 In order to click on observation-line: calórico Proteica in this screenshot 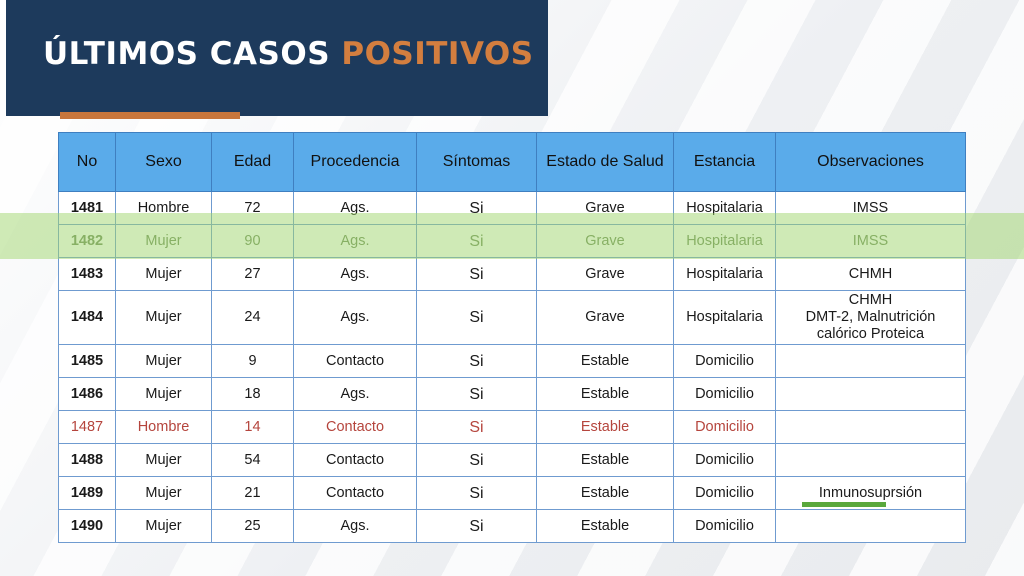, I will do `click(870, 334)`.